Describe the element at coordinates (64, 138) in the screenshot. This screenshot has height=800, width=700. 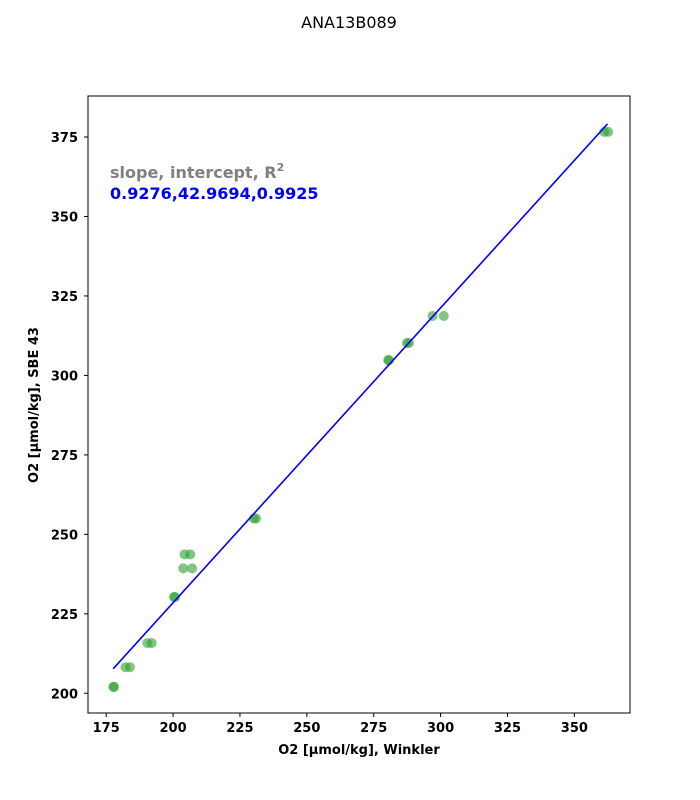
I see `y-tick-label: 375` at that location.